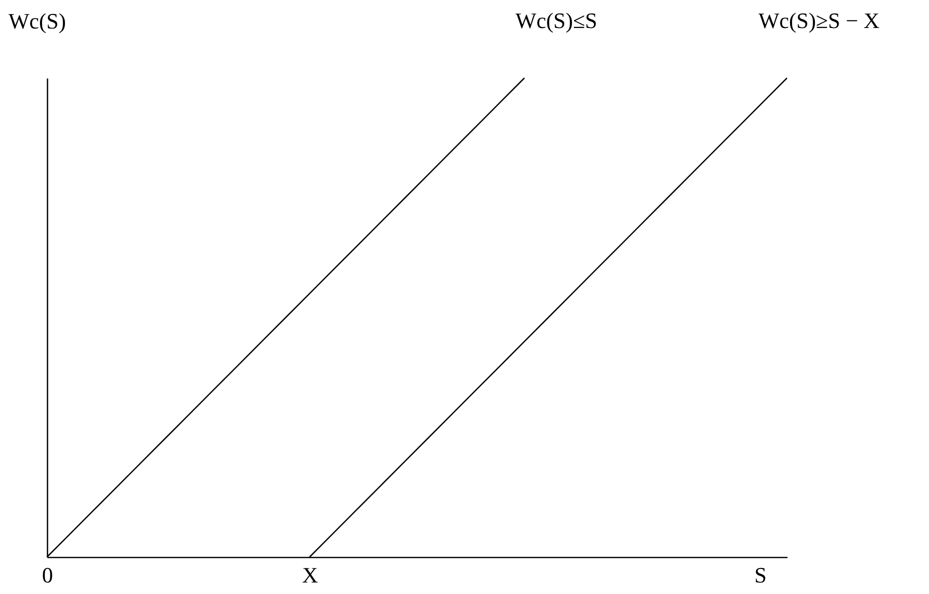  I want to click on y-axis-title: Wc(S), so click(37, 21).